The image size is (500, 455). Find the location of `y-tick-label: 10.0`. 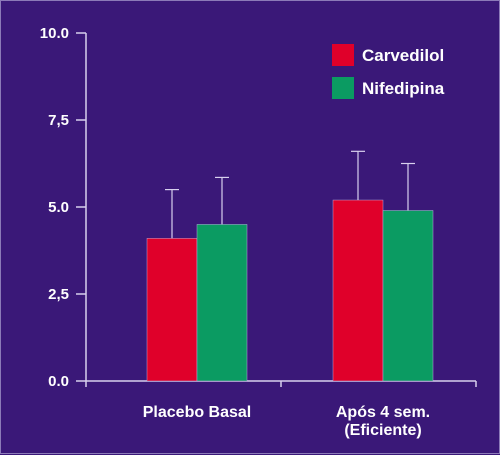

y-tick-label: 10.0 is located at coordinates (54, 33).